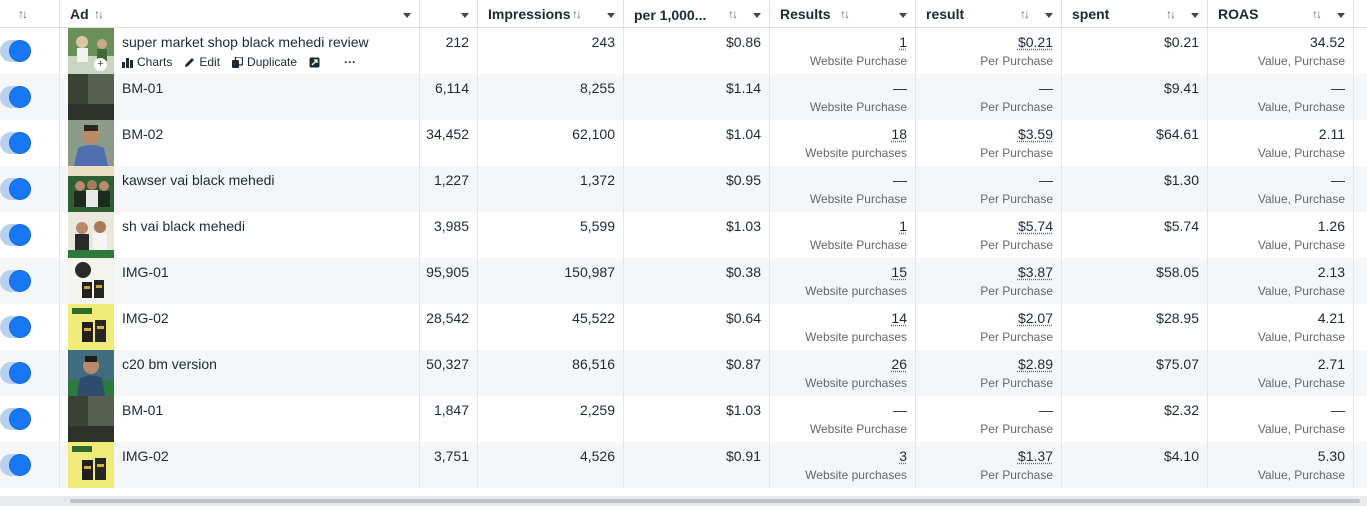  What do you see at coordinates (899, 364) in the screenshot?
I see `results-value: 26` at bounding box center [899, 364].